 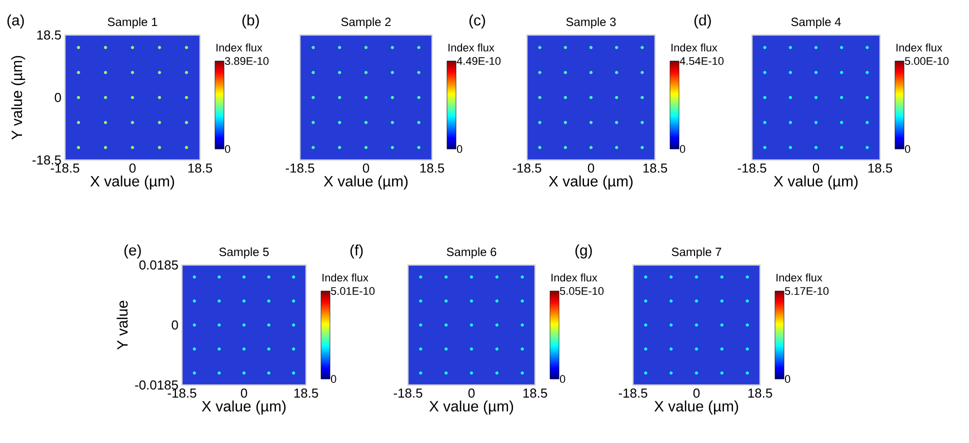 I want to click on text: (e), so click(x=132, y=251).